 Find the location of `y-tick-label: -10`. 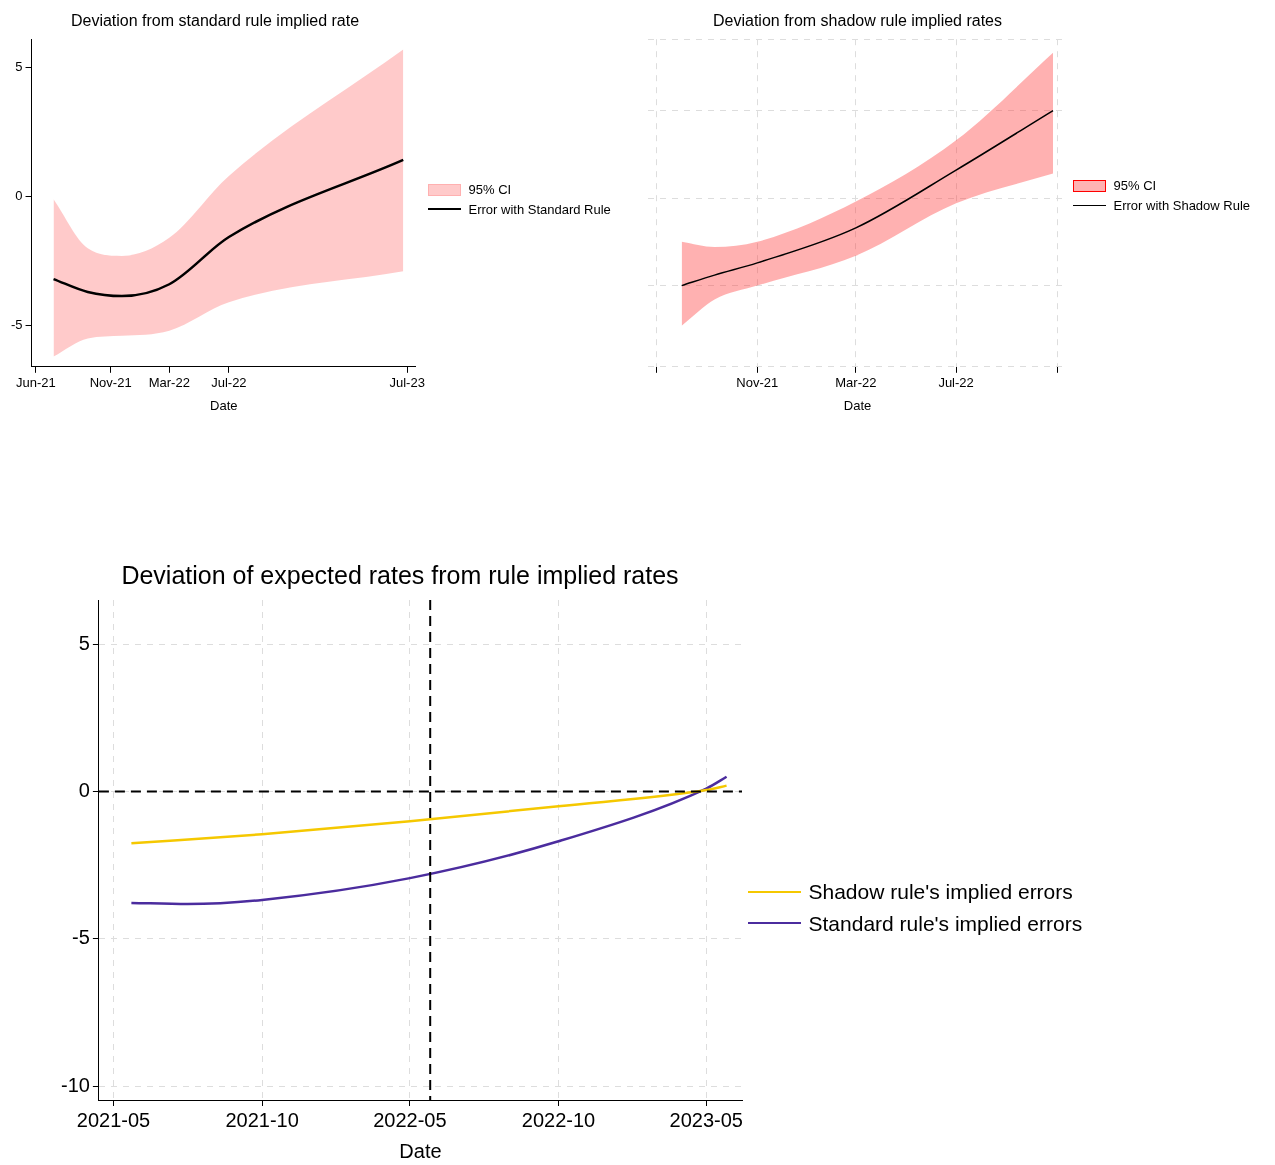

y-tick-label: -10 is located at coordinates (75, 1084).